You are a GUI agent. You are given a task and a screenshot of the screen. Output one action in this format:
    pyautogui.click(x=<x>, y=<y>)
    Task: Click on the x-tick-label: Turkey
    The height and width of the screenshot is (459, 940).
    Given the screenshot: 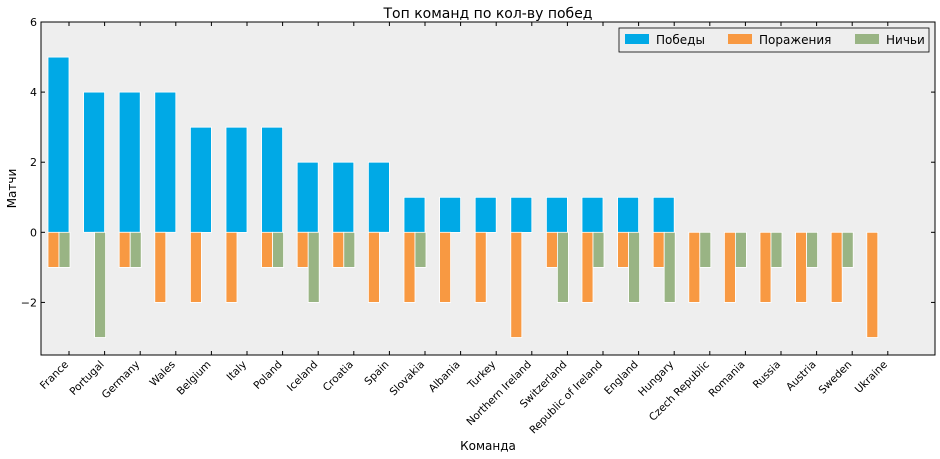 What is the action you would take?
    pyautogui.click(x=481, y=375)
    